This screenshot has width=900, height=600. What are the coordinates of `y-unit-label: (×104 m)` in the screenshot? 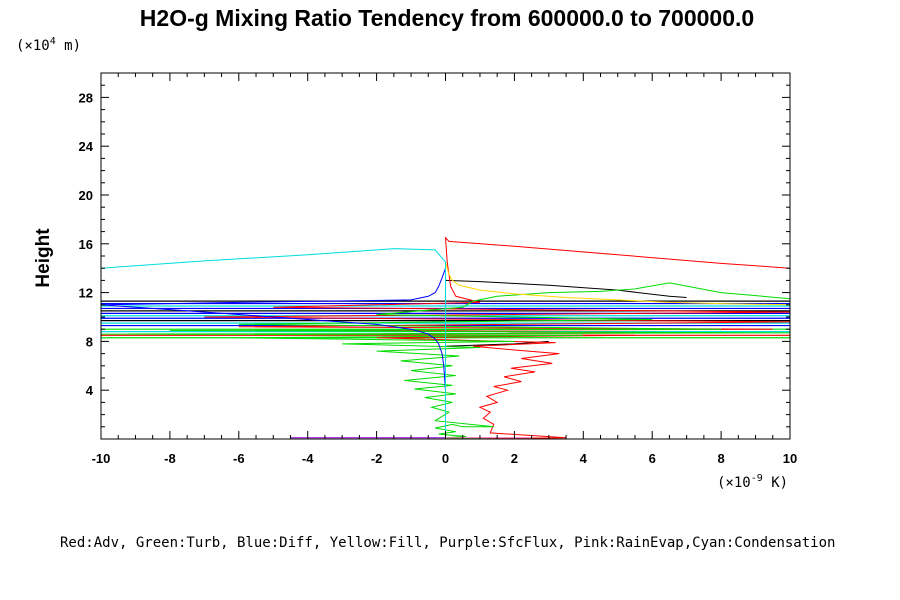 It's located at (48, 45).